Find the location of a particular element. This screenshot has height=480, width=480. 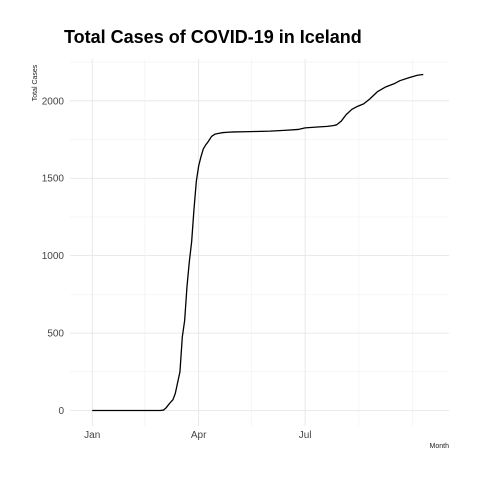

x-tick-label: Apr is located at coordinates (199, 435).